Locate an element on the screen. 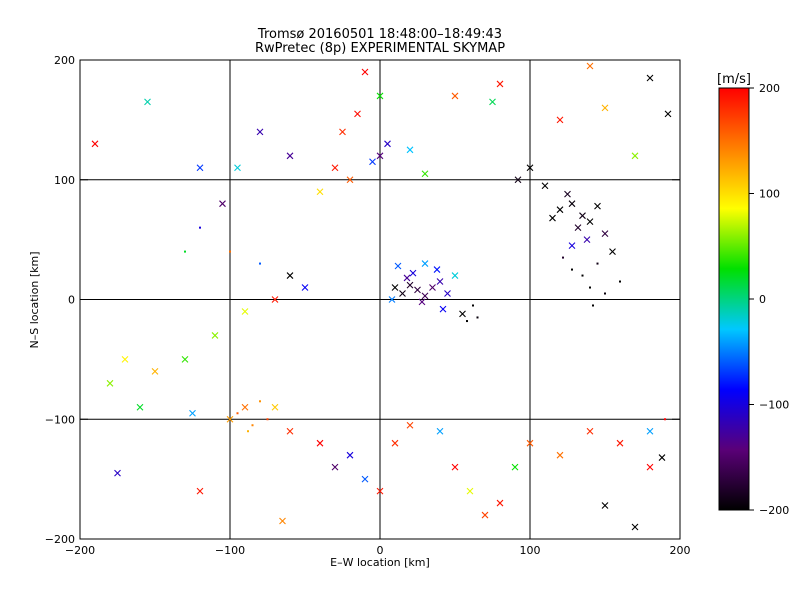 The height and width of the screenshot is (604, 800). x-tick-label: 200 is located at coordinates (680, 550).